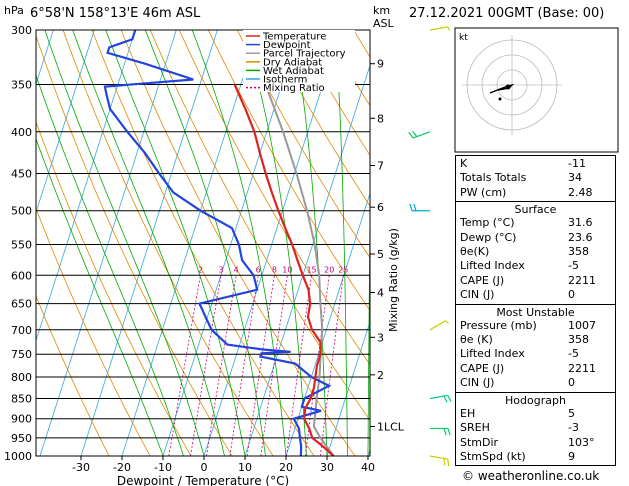  Describe the element at coordinates (81, 467) in the screenshot. I see `x-tick-label: -30` at that location.